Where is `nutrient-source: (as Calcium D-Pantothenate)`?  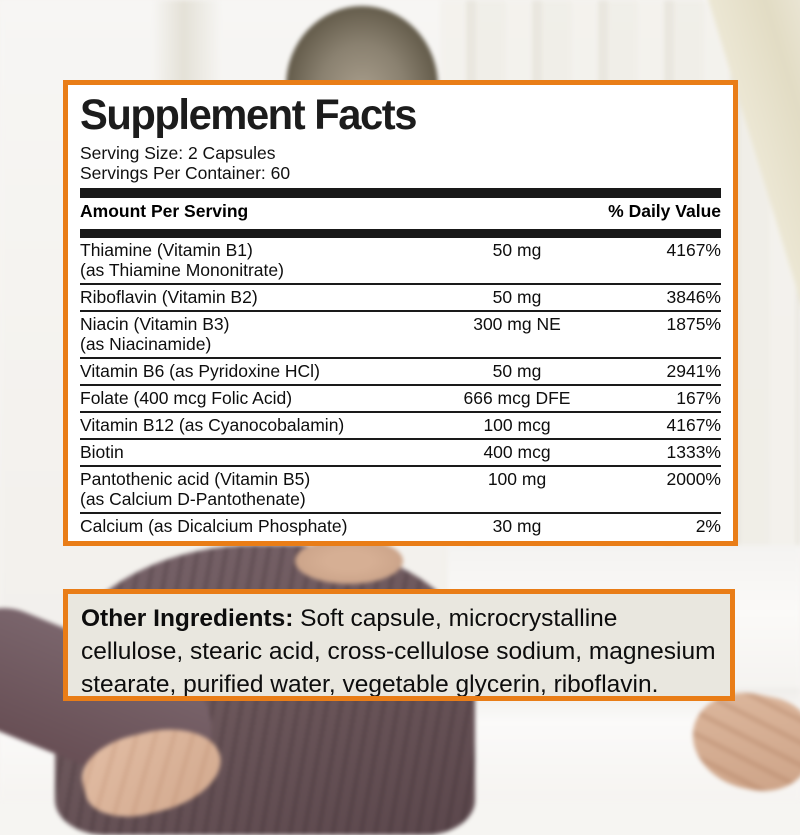 nutrient-source: (as Calcium D-Pantothenate) is located at coordinates (193, 499).